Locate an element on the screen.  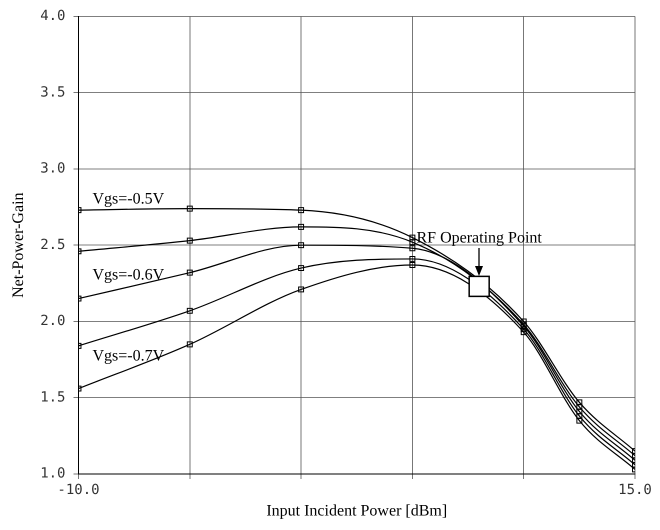
y-axis-title: Net-Power-Gain is located at coordinates (18, 245).